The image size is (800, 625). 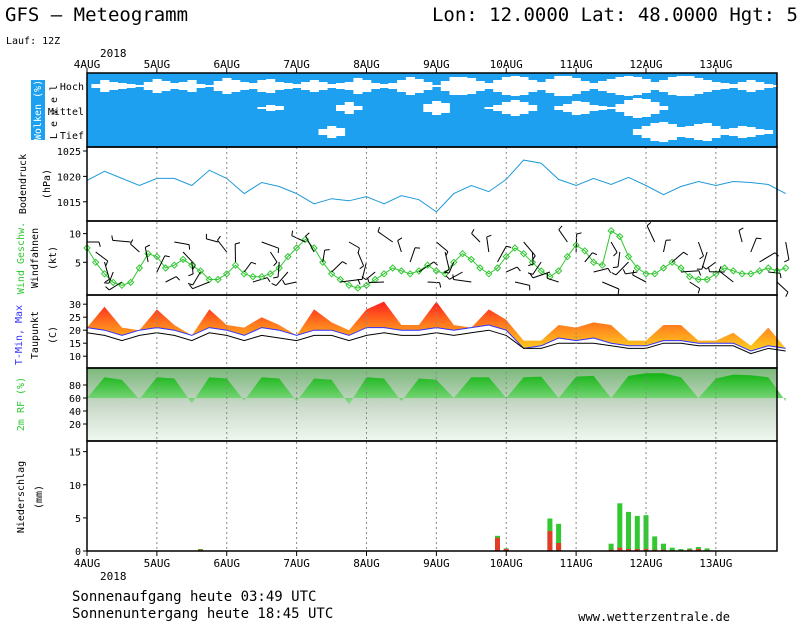 What do you see at coordinates (39, 497) in the screenshot?
I see `precipitation-ylabel-unit: (mm)` at bounding box center [39, 497].